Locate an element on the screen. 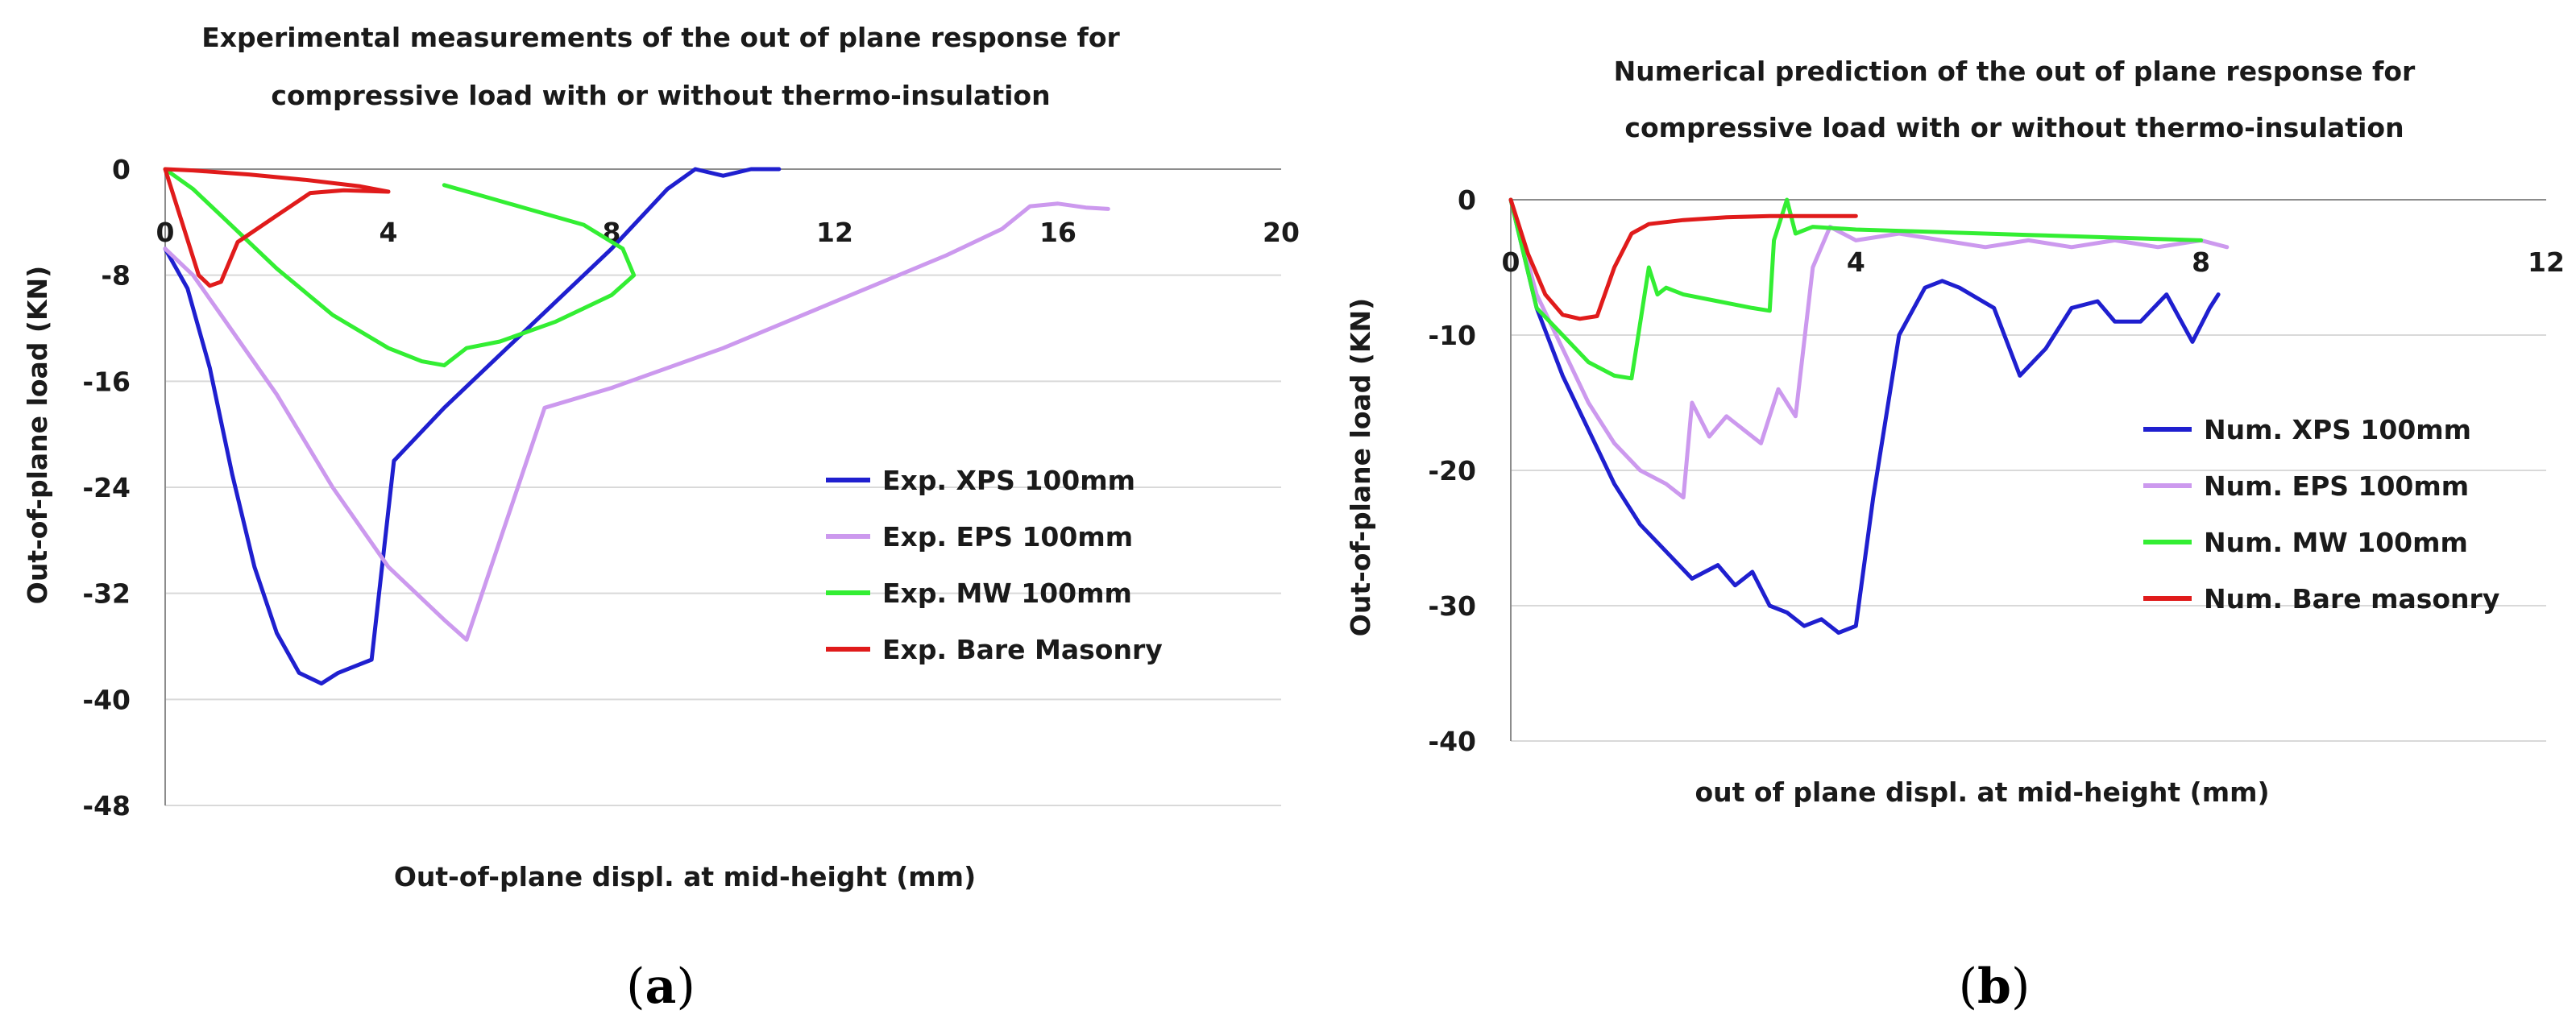 Image resolution: width=2576 pixels, height=1035 pixels. chart-a-y-tick-2: -16 is located at coordinates (106, 381).